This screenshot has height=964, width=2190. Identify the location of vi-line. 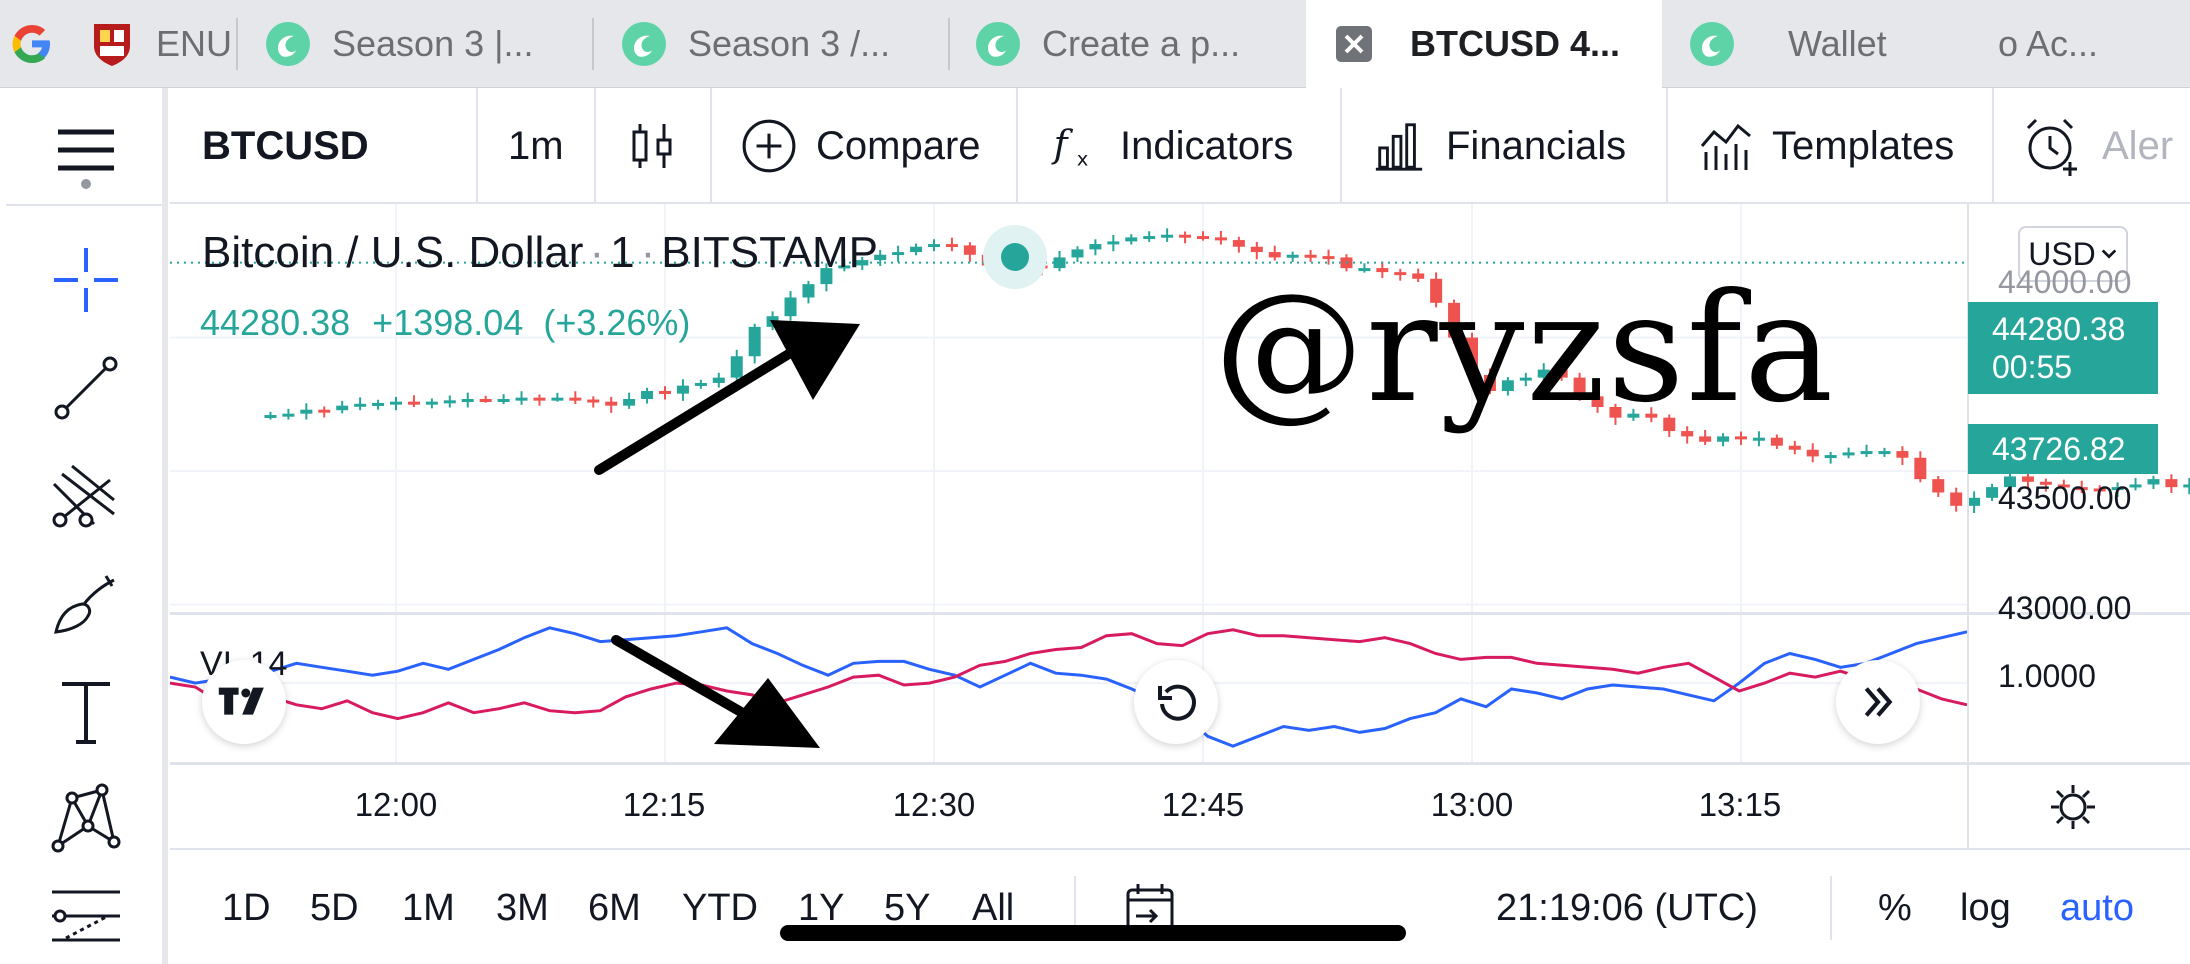
(1069, 687).